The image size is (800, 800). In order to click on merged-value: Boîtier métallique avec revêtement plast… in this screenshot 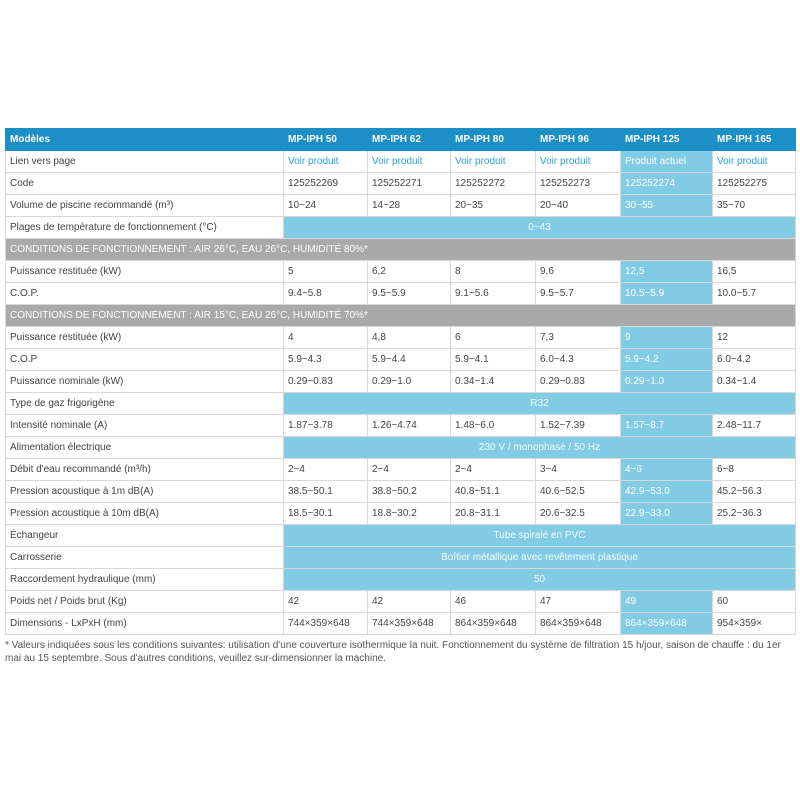, I will do `click(539, 557)`.